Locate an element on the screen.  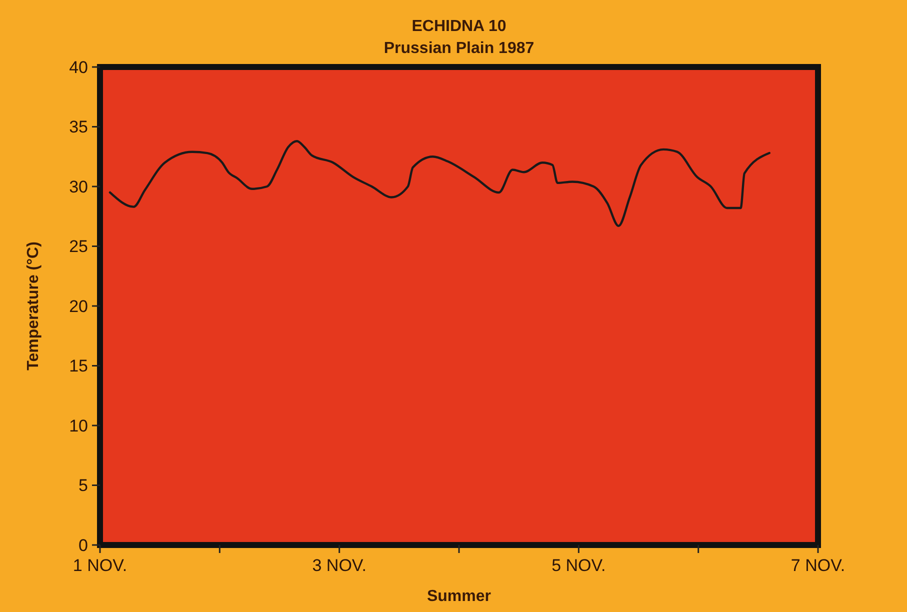
x-tick-label: 5 NOV. is located at coordinates (579, 565).